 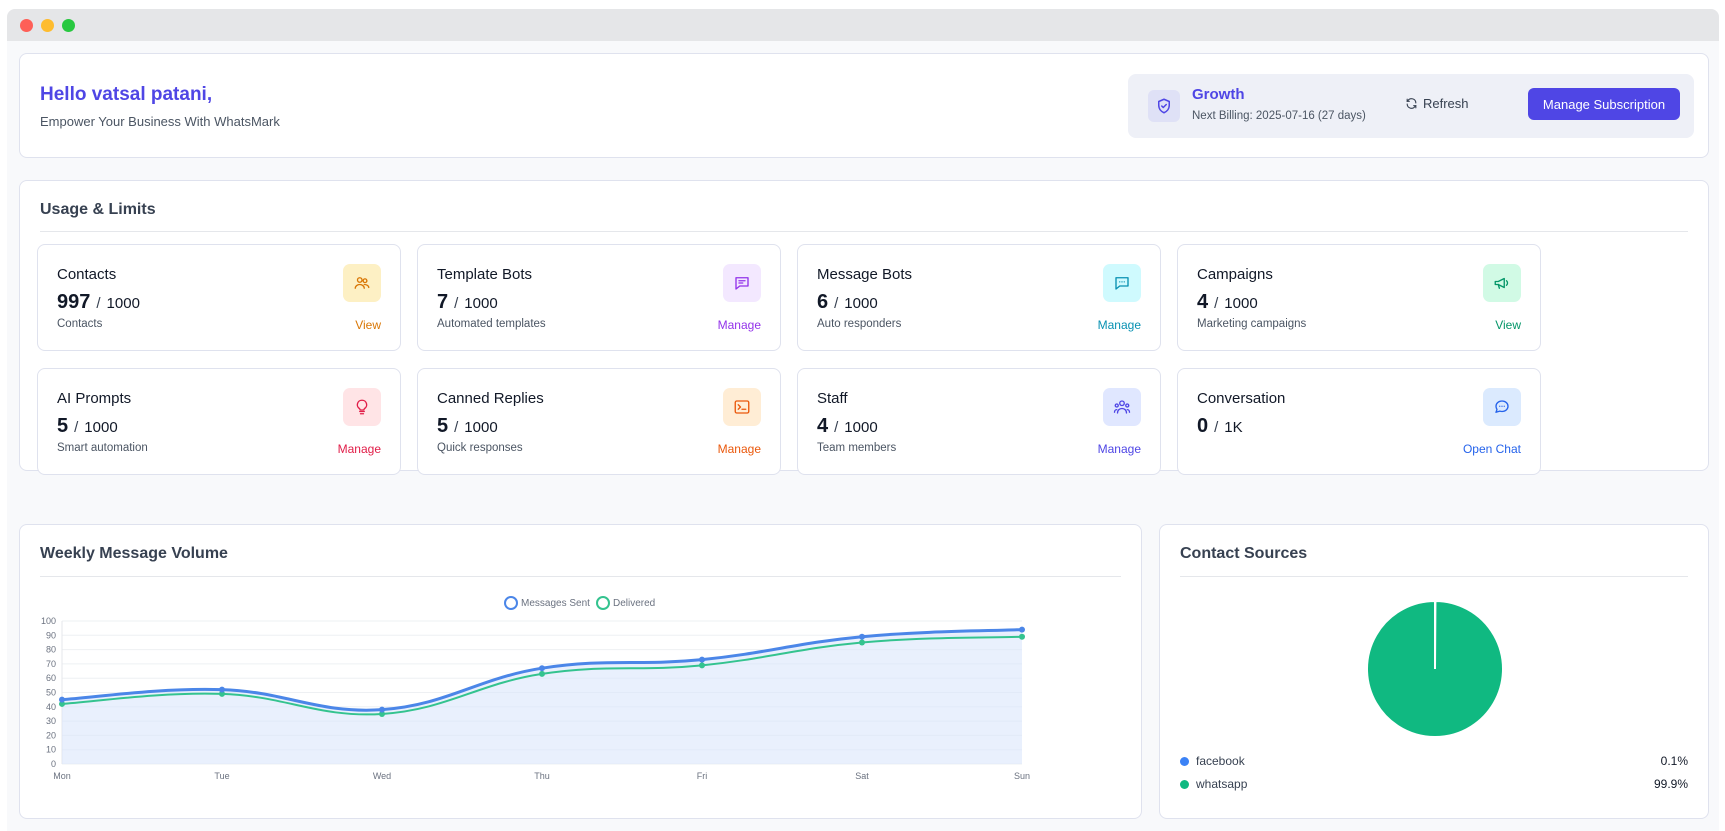 I want to click on stat-label: Conversation, so click(x=1241, y=398).